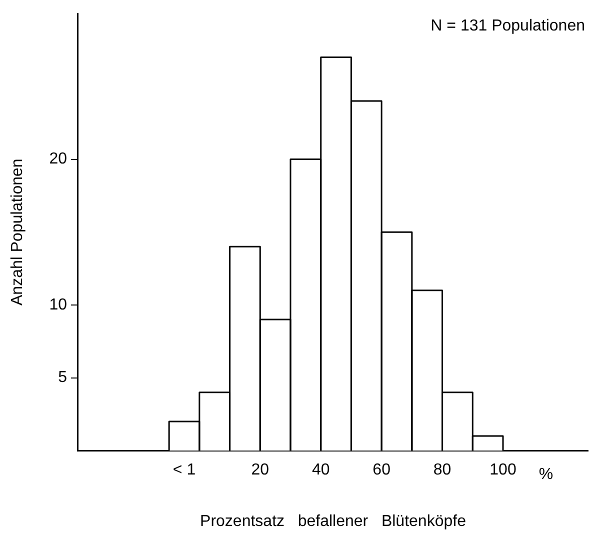 The image size is (591, 541). What do you see at coordinates (184, 470) in the screenshot?
I see `x-tick-label: < 1` at bounding box center [184, 470].